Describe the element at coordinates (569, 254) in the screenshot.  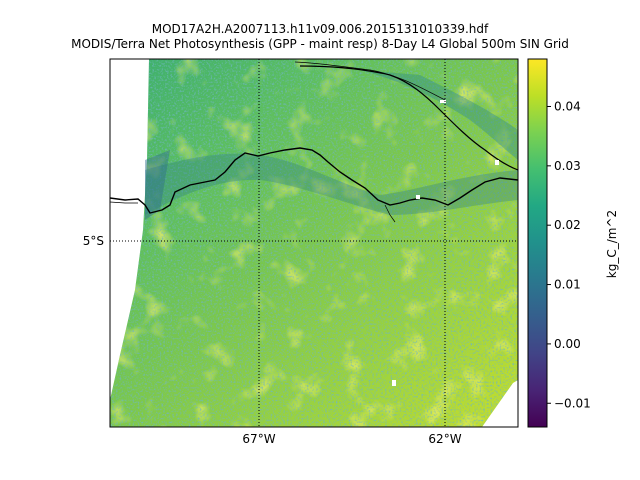
I see `colorbar-ticks: 0.04 0.03 0.02 0.01 0.00 −0.01` at that location.